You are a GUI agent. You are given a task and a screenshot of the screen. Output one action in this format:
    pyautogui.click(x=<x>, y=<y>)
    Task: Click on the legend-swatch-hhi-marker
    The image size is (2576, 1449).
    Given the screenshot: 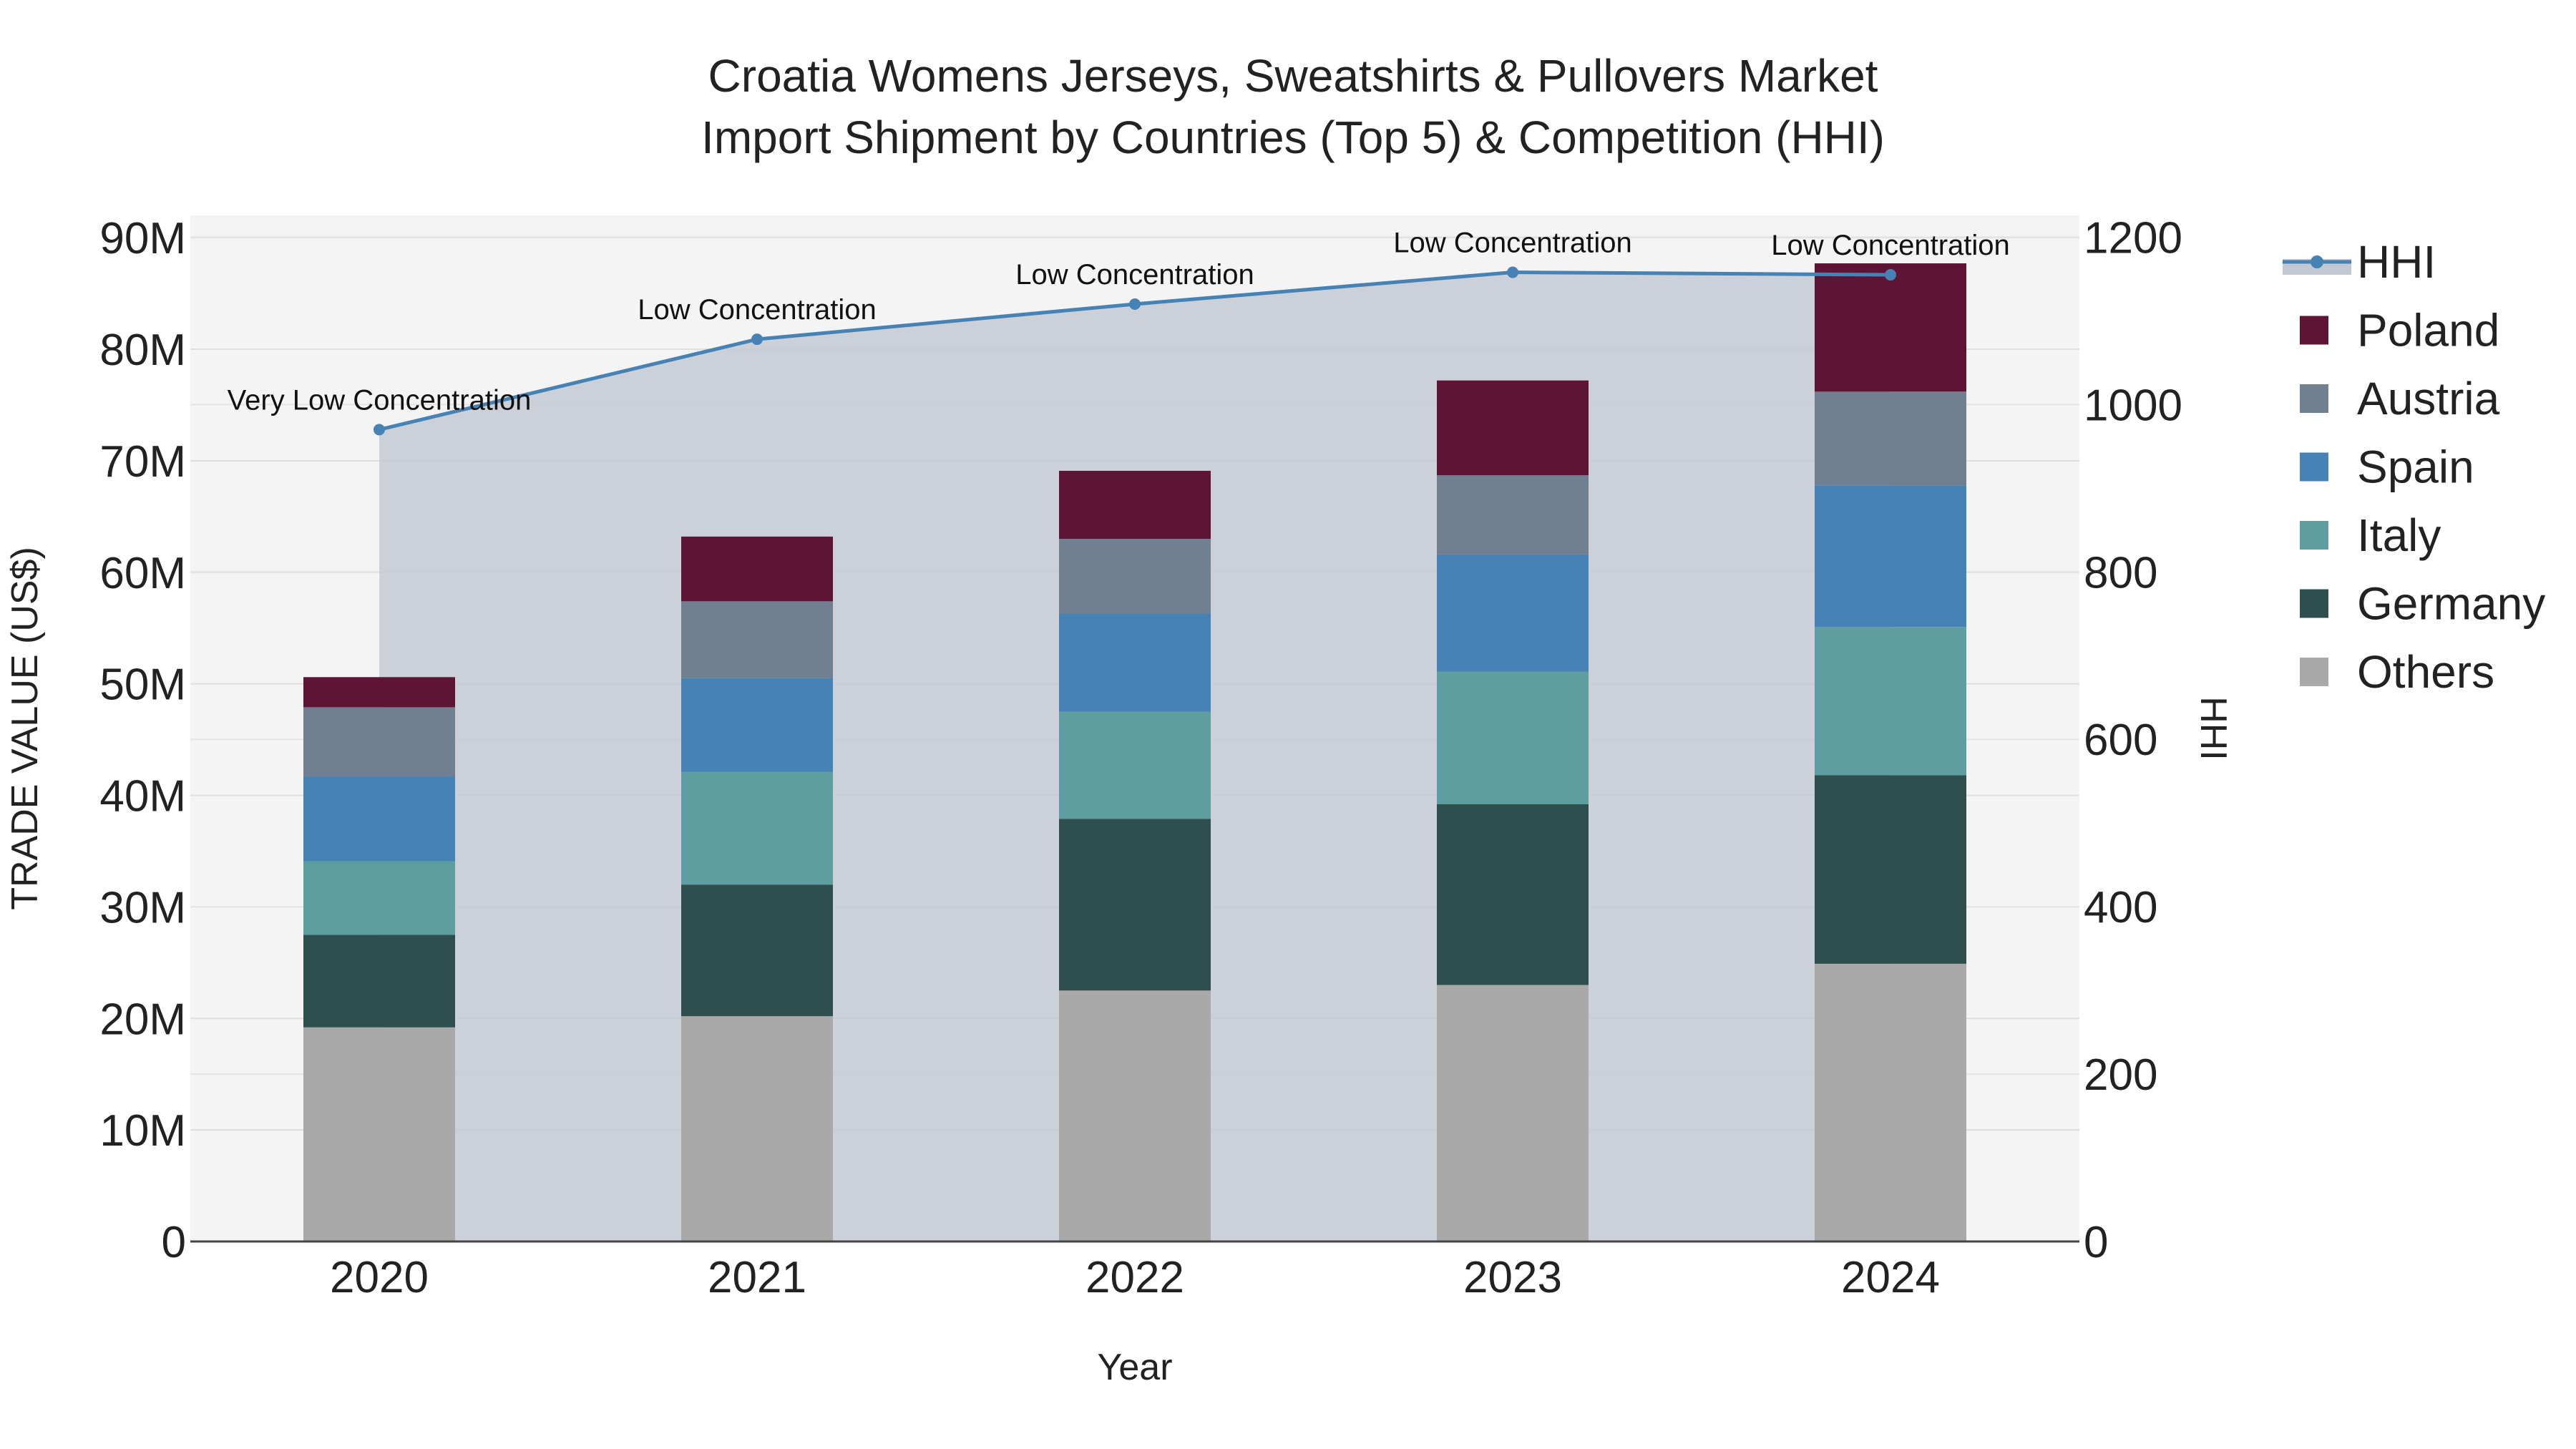 What is the action you would take?
    pyautogui.click(x=2317, y=261)
    